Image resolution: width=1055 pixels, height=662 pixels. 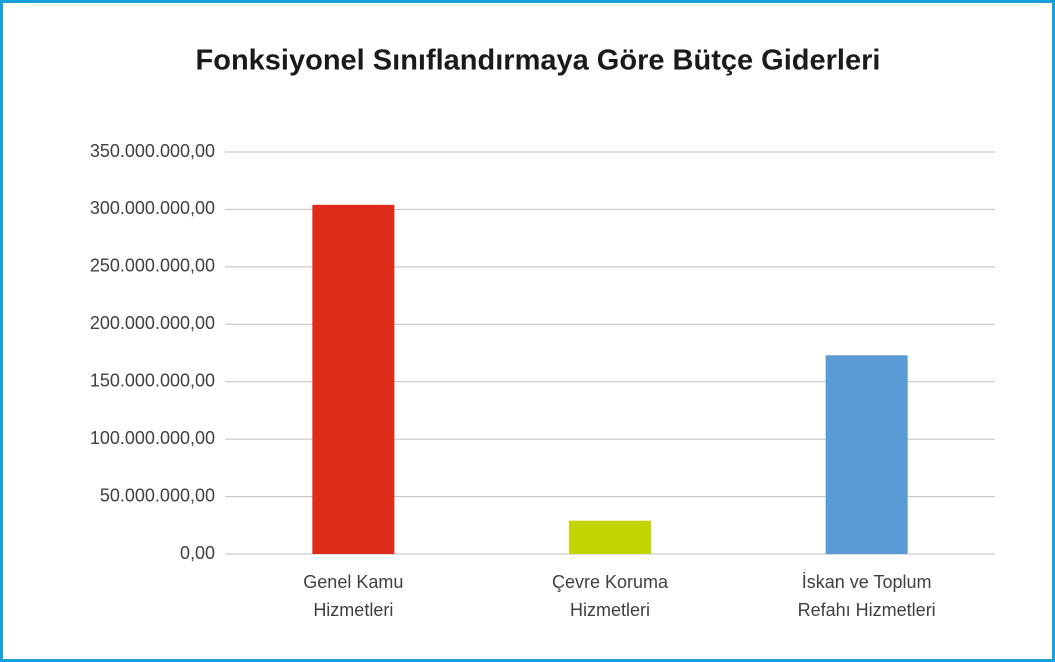 I want to click on y-tick-label: 350.000.000,00, so click(x=152, y=151).